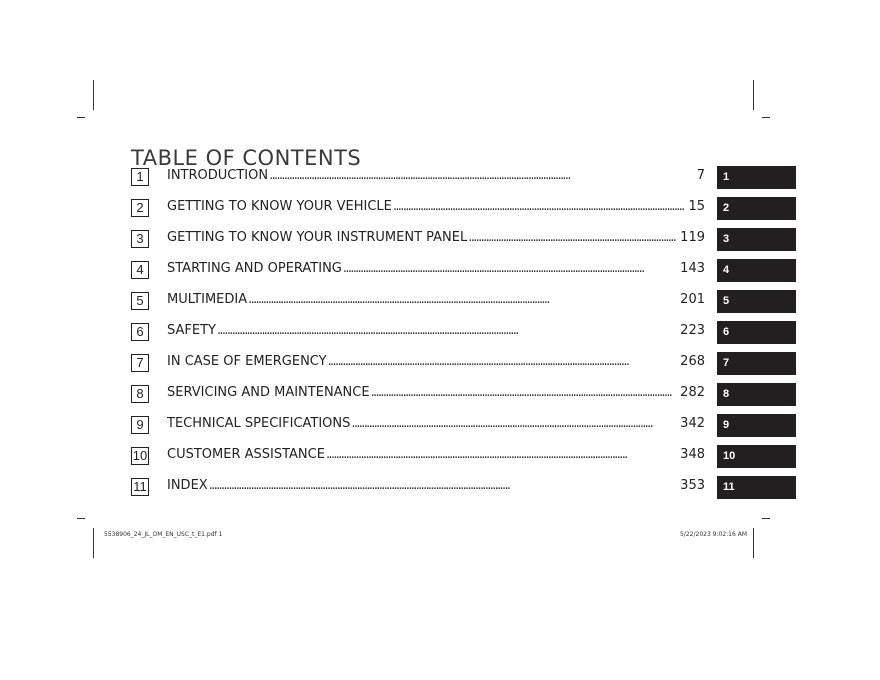  Describe the element at coordinates (692, 237) in the screenshot. I see `page-number: 119` at that location.